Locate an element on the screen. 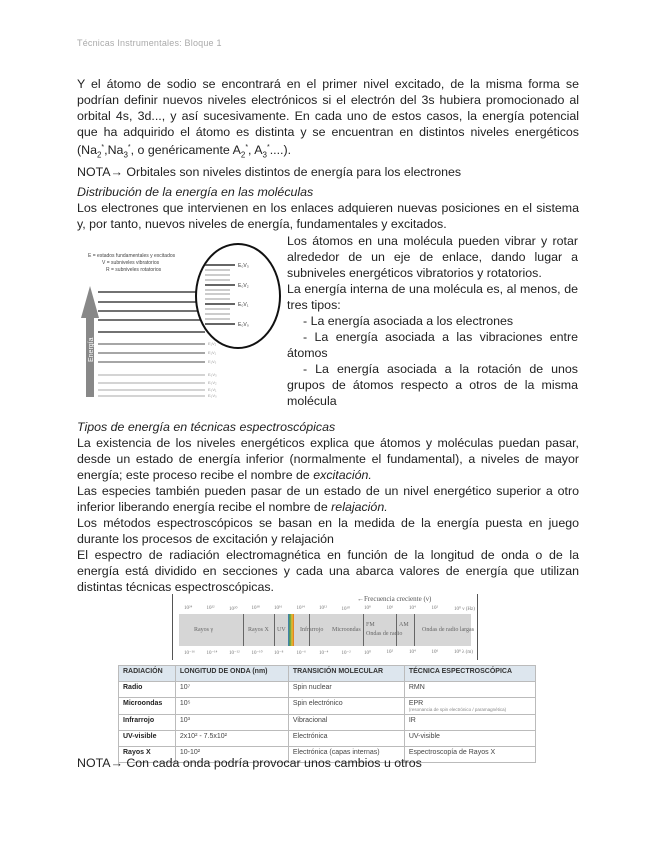 The image size is (655, 848). svg-text: E₁V₁ is located at coordinates (212, 352).